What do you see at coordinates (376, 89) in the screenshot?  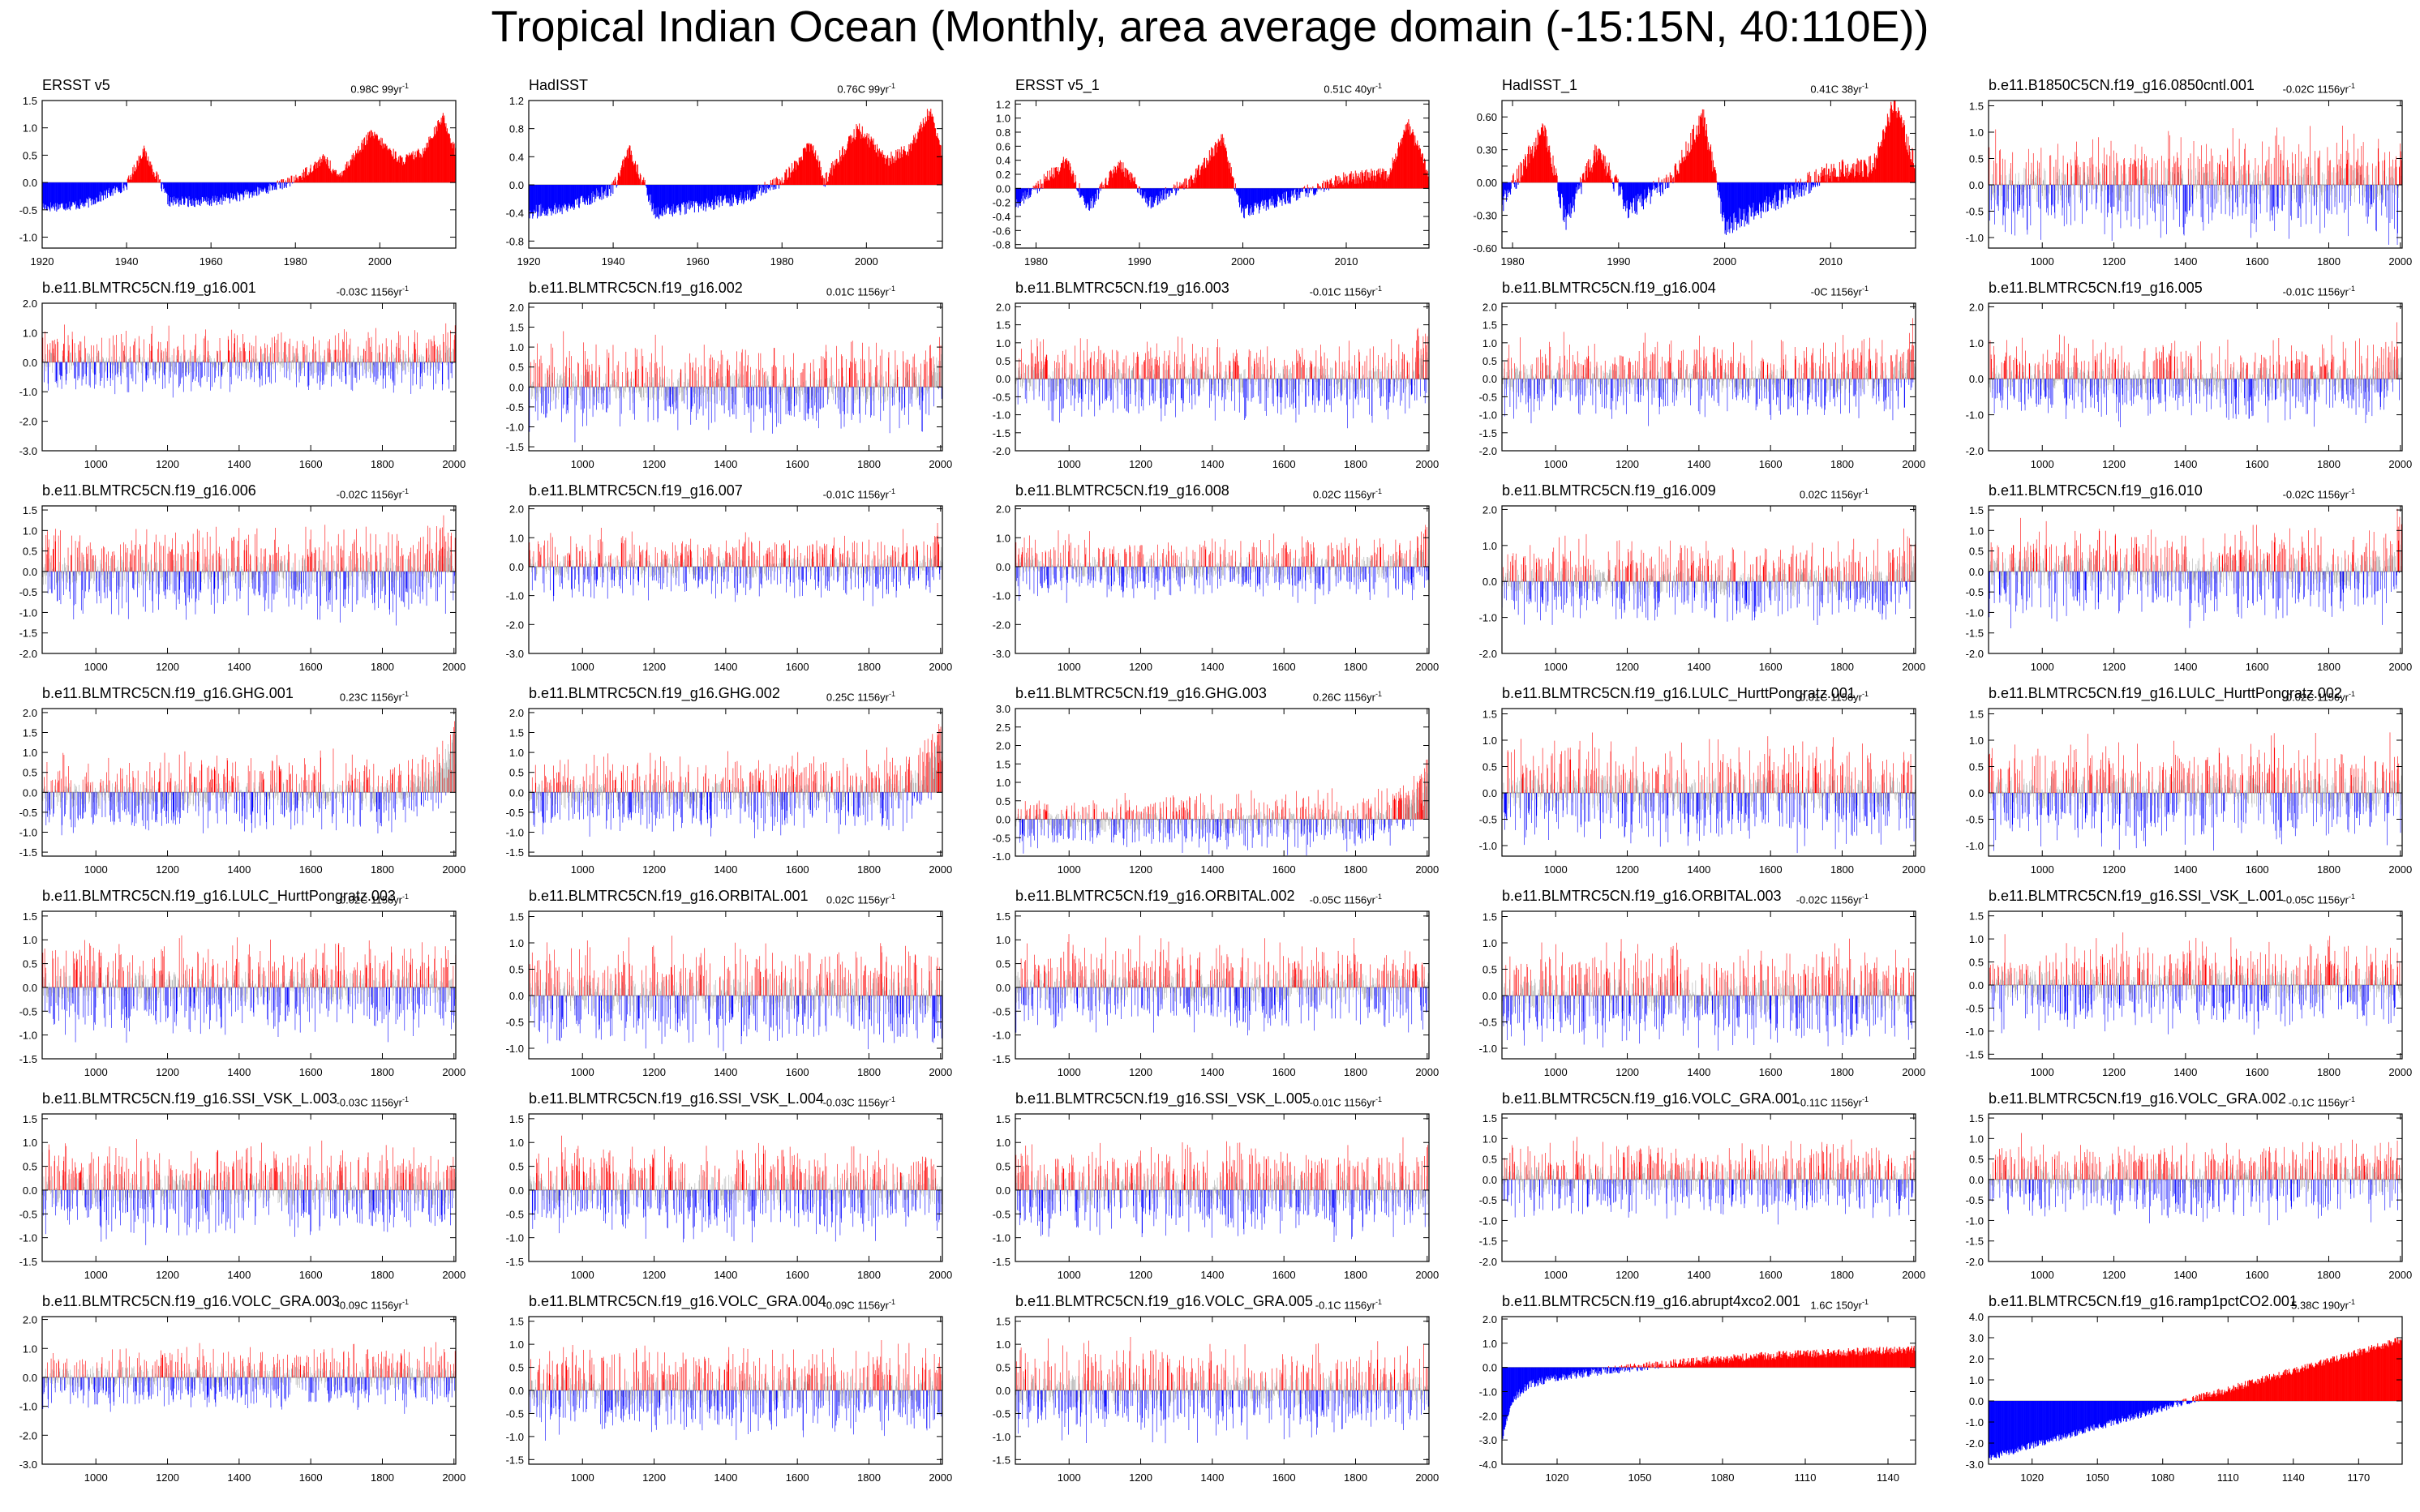 I see `trend-value: 0.98C 99yr` at bounding box center [376, 89].